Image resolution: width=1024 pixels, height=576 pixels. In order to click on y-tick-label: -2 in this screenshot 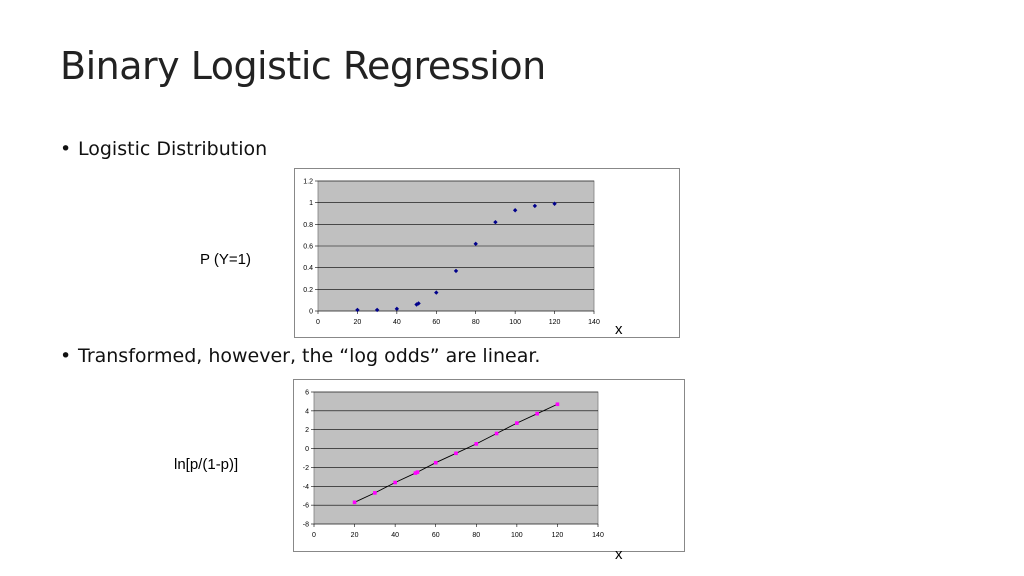, I will do `click(306, 468)`.